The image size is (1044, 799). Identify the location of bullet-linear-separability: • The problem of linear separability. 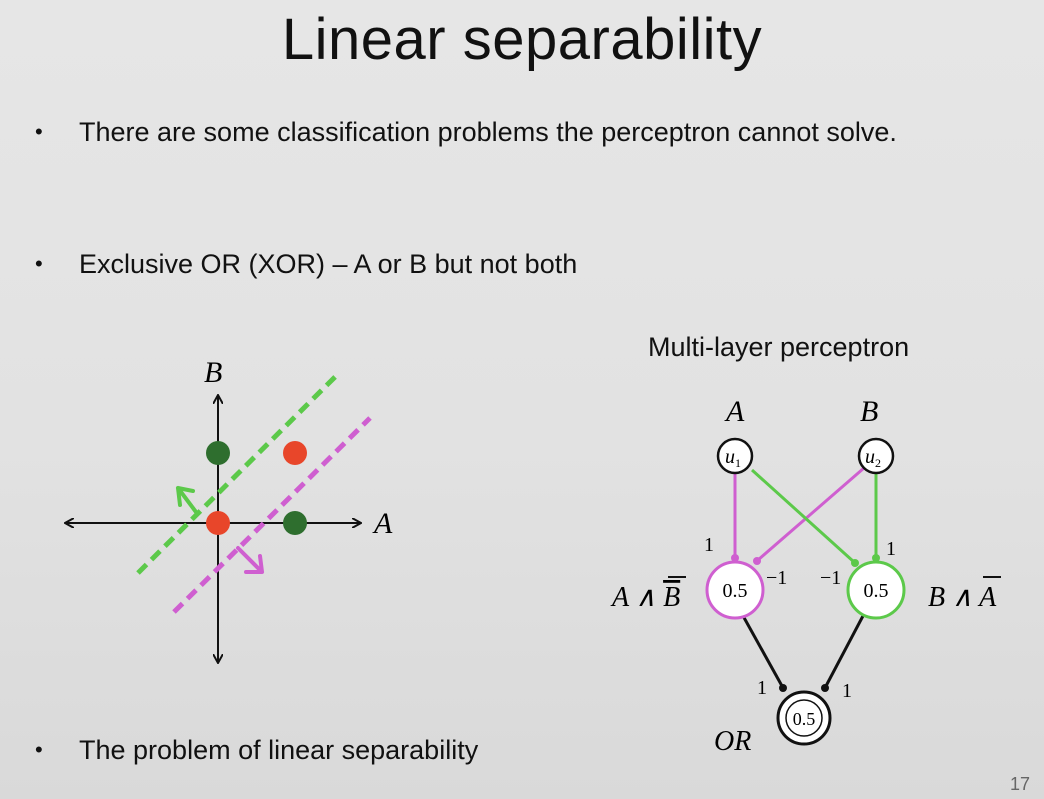
(257, 750).